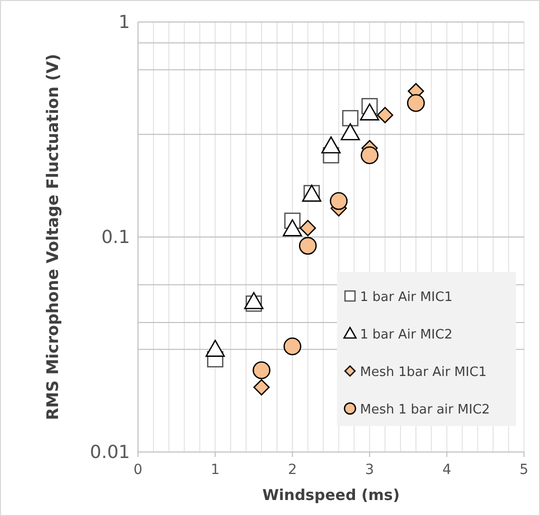 Image resolution: width=540 pixels, height=516 pixels. I want to click on x-tick-label: 3, so click(369, 470).